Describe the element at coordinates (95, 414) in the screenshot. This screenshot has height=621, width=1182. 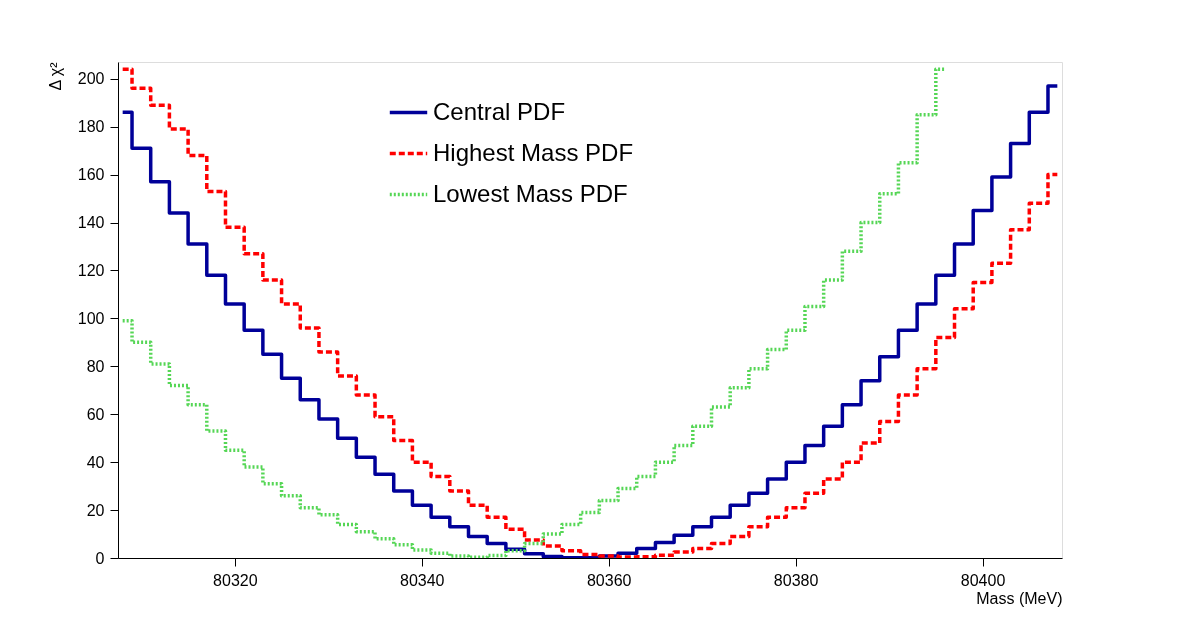
I see `y-tick-label: 60` at that location.